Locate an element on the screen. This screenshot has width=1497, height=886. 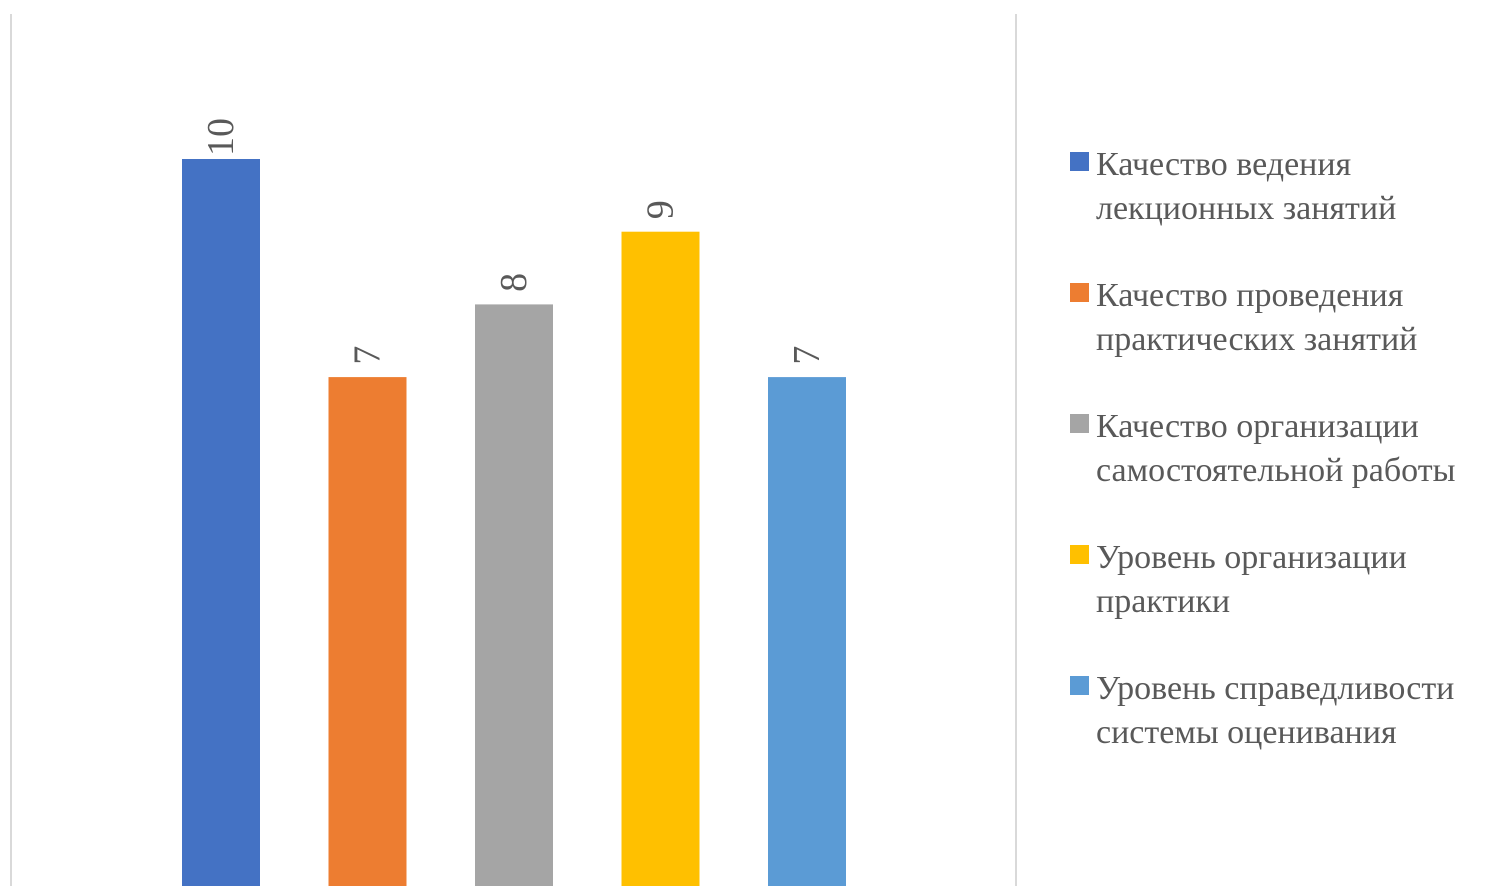
bar-practical-quality is located at coordinates (368, 631).